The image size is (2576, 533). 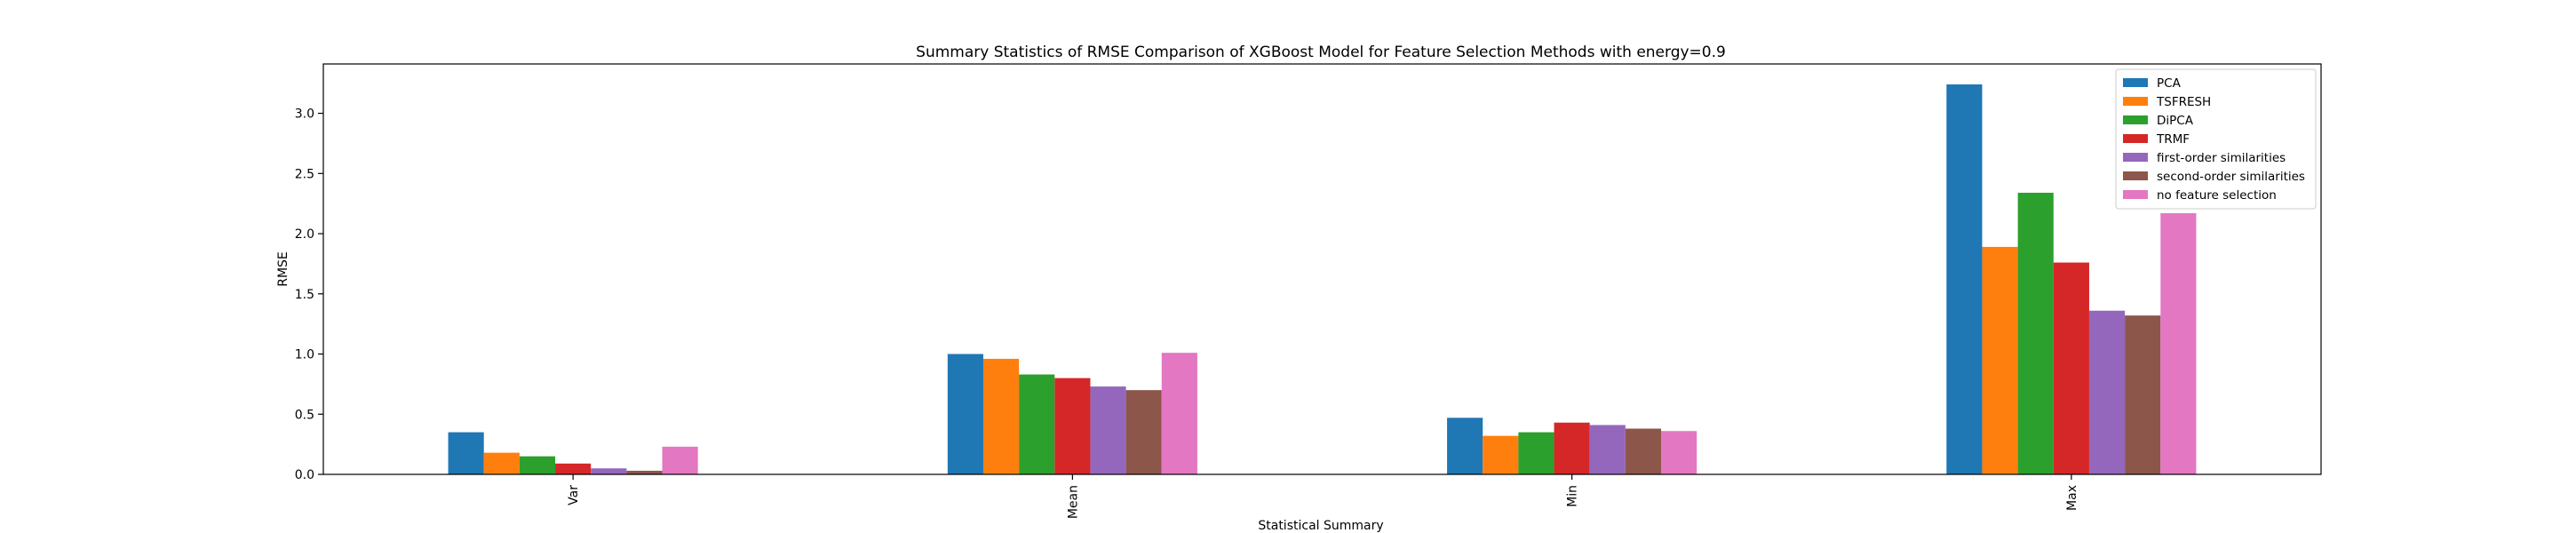 I want to click on bar-max-trmf, so click(x=2071, y=368).